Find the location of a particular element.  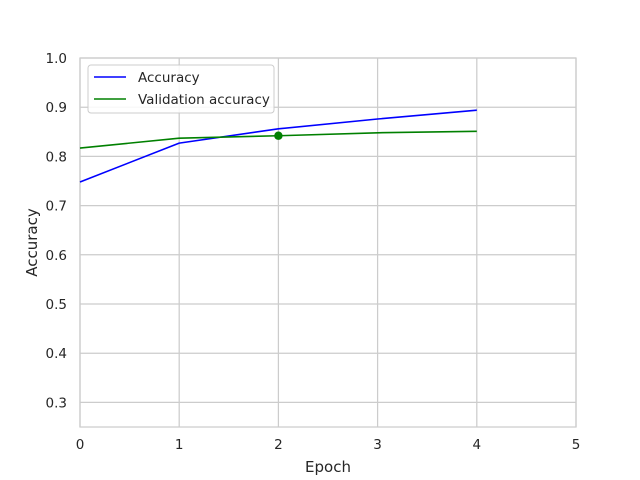

y-tick-label: 0.6 is located at coordinates (56, 256).